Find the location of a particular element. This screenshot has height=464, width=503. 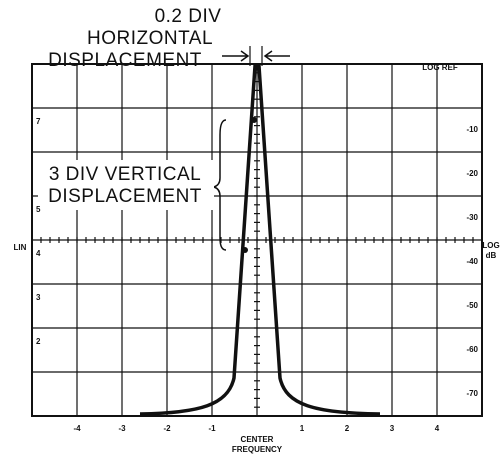

bottom-label: -4 is located at coordinates (77, 428).